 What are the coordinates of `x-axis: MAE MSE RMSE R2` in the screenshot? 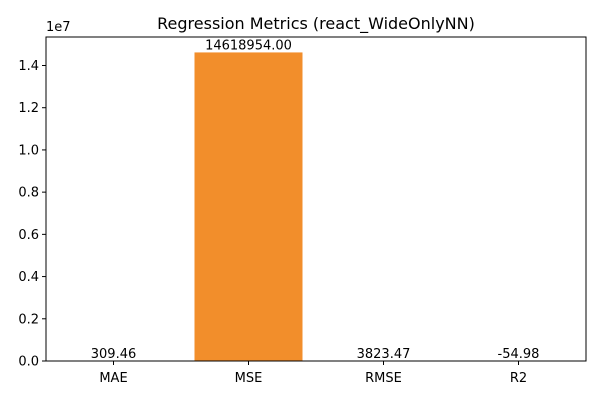 It's located at (313, 373).